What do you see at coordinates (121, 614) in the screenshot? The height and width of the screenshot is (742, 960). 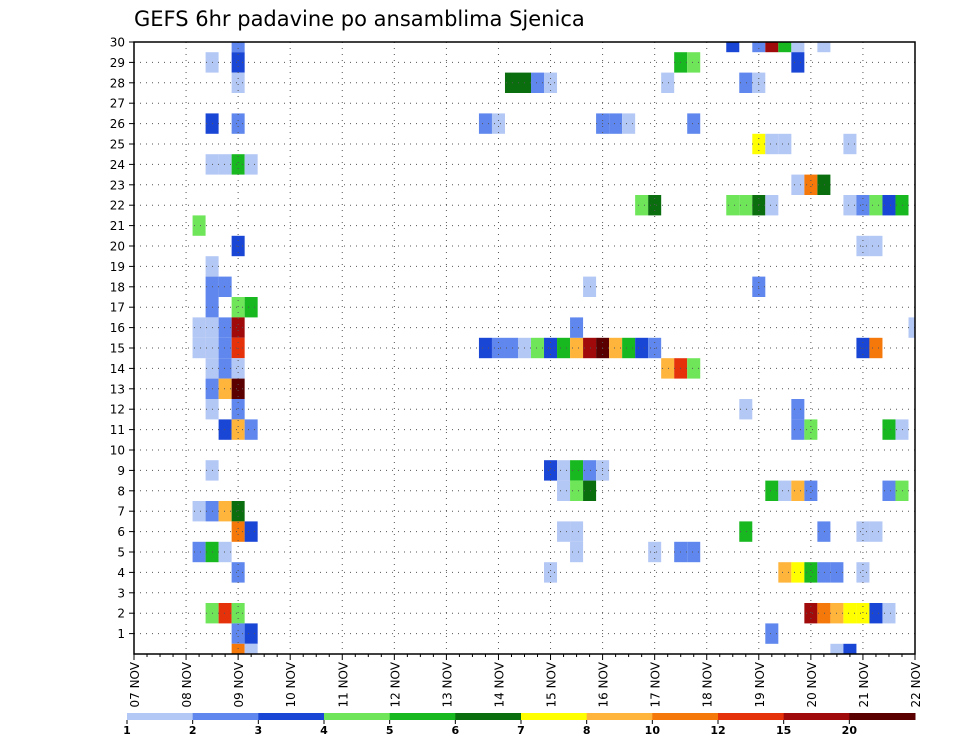 I see `y-tick-label: 2` at bounding box center [121, 614].